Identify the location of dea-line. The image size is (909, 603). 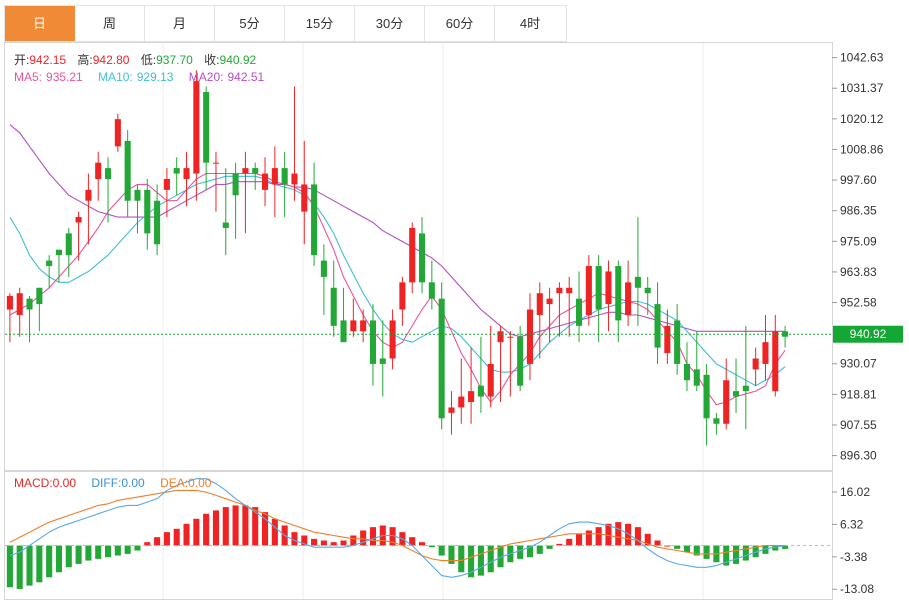
(397, 525).